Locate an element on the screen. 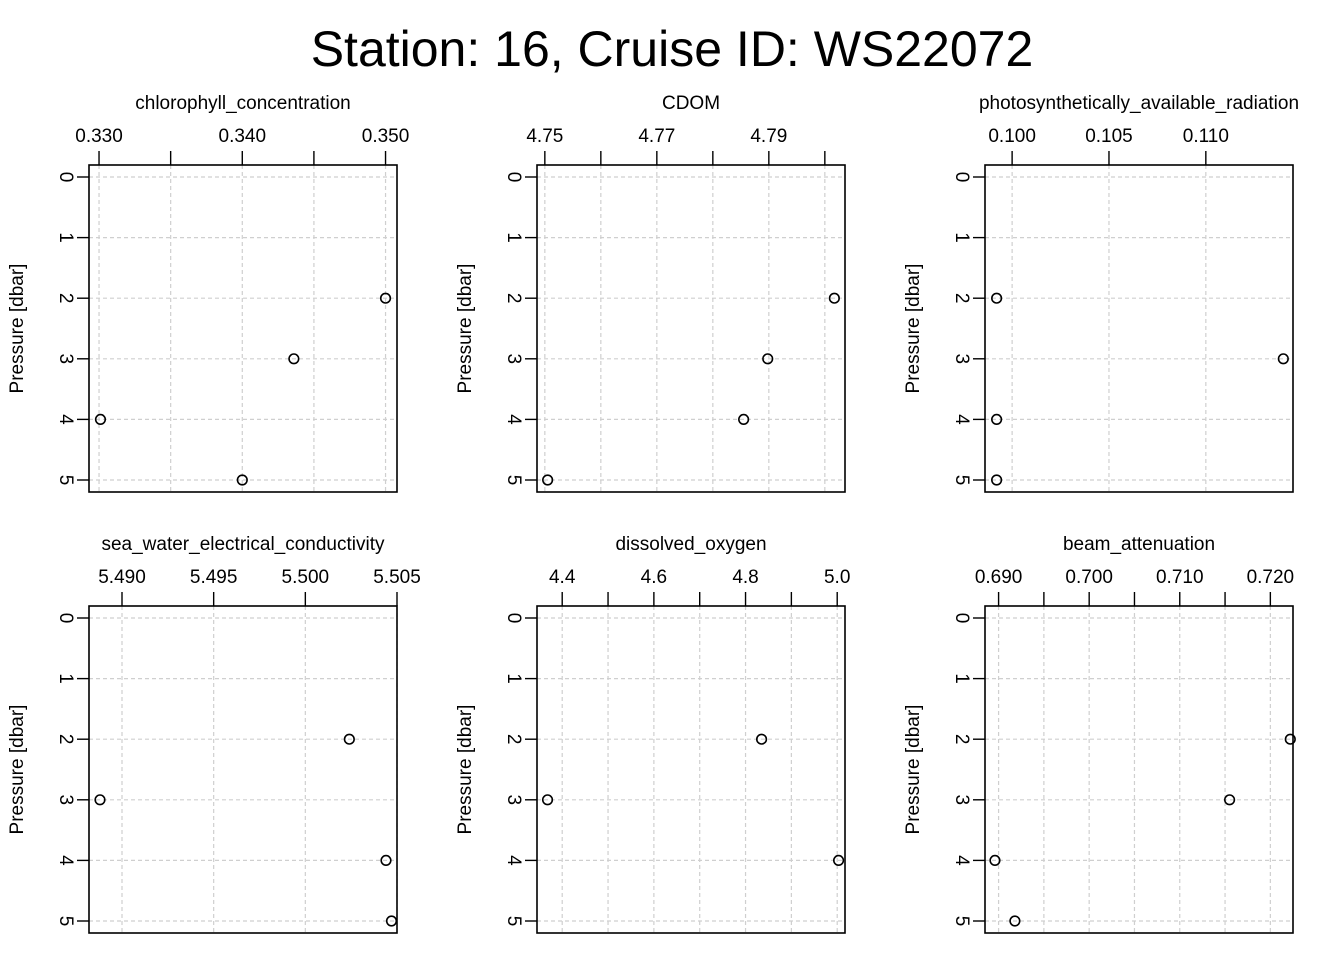 The width and height of the screenshot is (1344, 960). x-tick-label: 5.500 is located at coordinates (306, 577).